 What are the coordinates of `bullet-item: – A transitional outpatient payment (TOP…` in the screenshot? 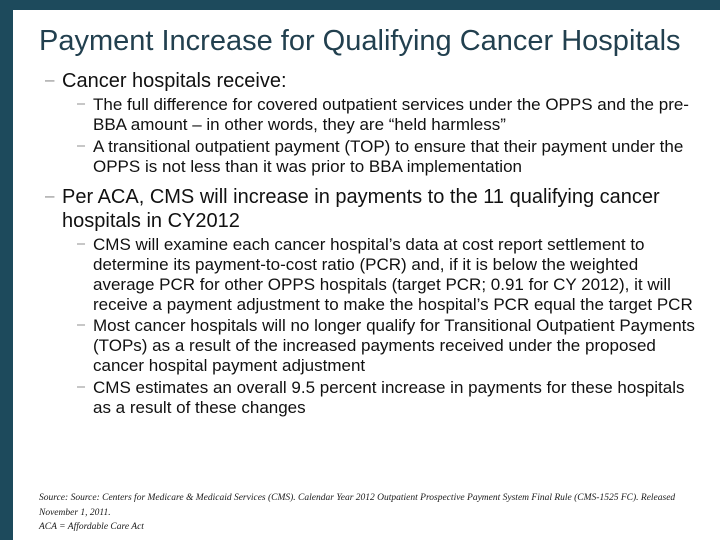 It's located at (386, 157).